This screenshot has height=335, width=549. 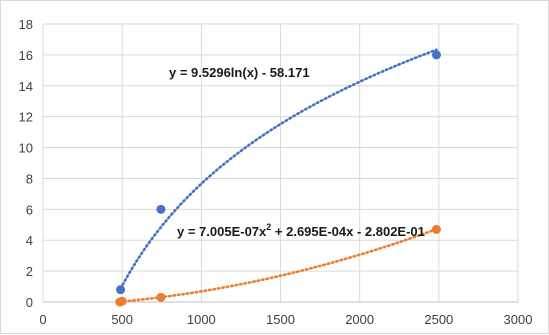 What do you see at coordinates (26, 55) in the screenshot?
I see `y-tick-label: 16` at bounding box center [26, 55].